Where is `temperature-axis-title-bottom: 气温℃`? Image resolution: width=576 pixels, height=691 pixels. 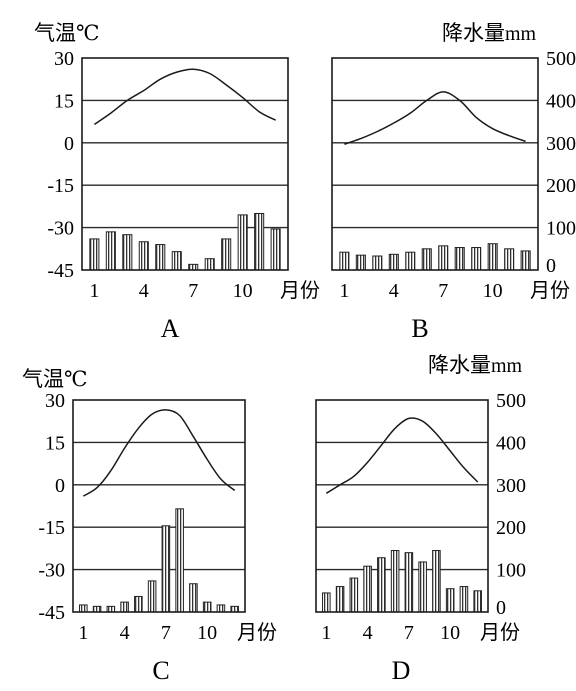
temperature-axis-title-bottom: 气温℃ is located at coordinates (55, 379).